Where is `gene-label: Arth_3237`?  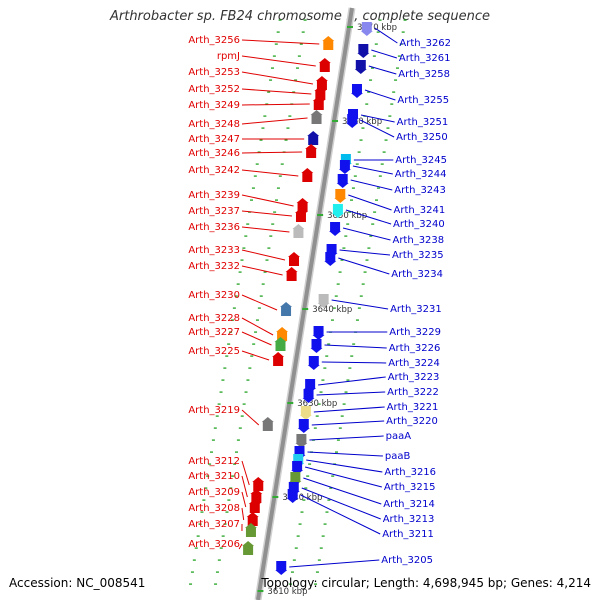 gene-label: Arth_3237 is located at coordinates (214, 211).